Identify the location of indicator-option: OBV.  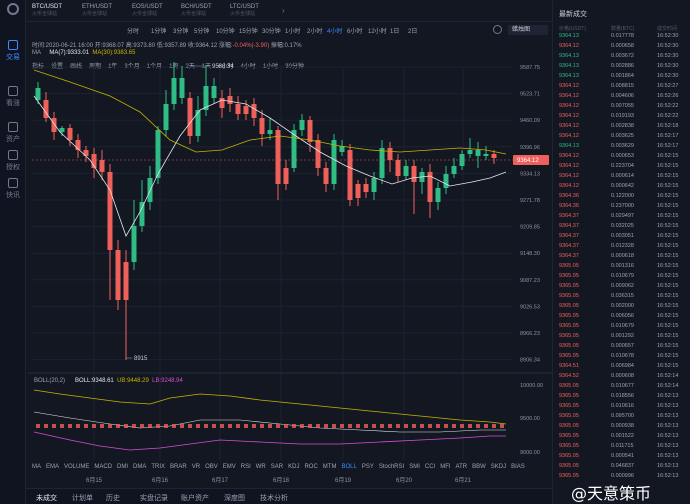
(211, 467).